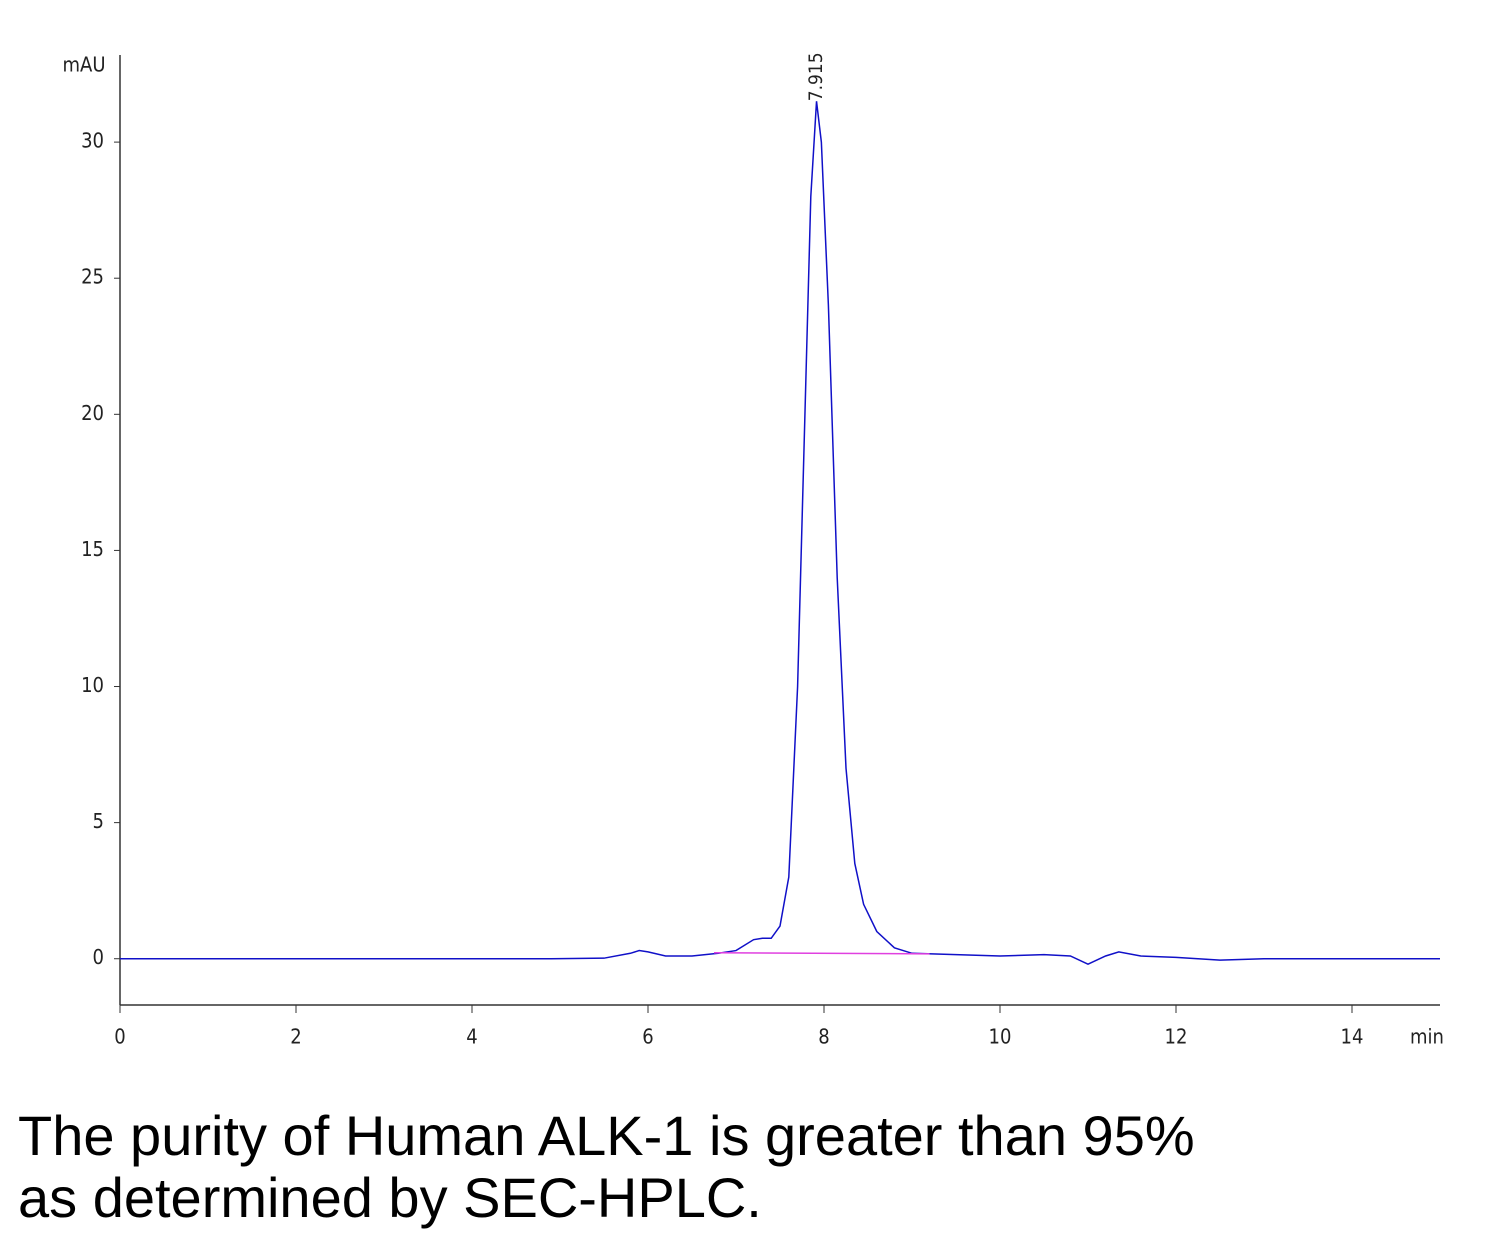 This screenshot has height=1252, width=1500. I want to click on y-axis-label: mAU, so click(83, 65).